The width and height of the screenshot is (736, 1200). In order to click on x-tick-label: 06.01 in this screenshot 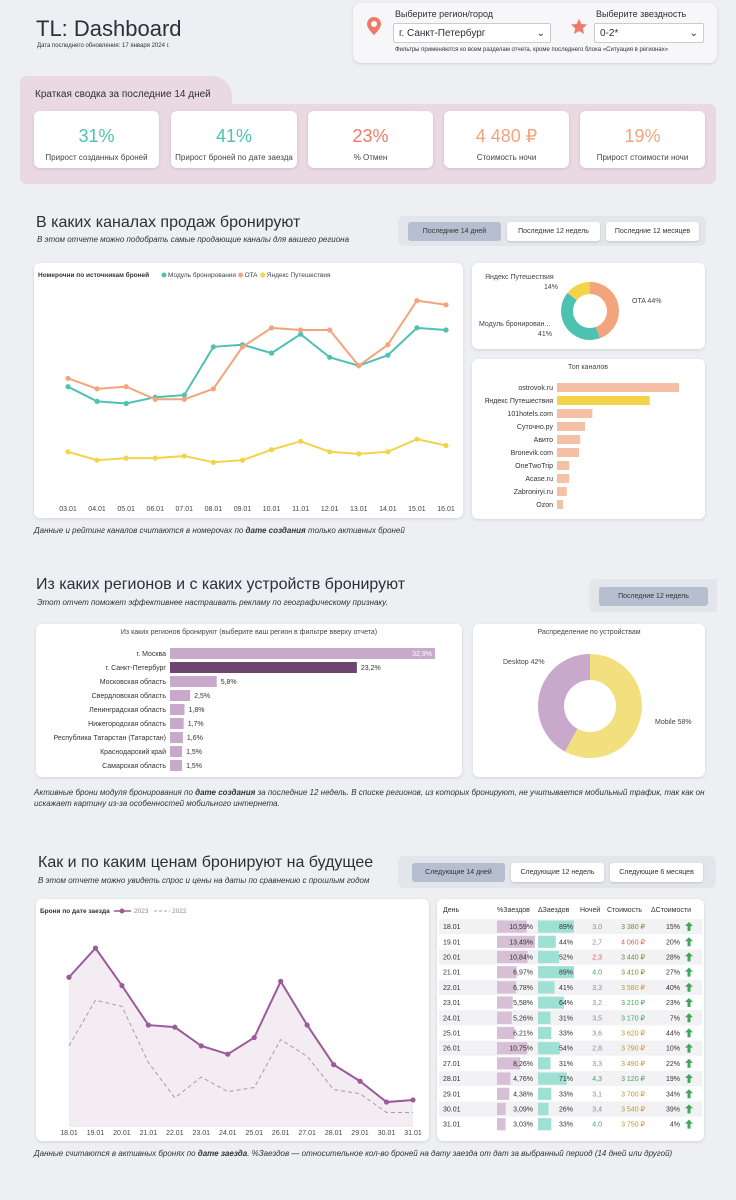, I will do `click(155, 509)`.